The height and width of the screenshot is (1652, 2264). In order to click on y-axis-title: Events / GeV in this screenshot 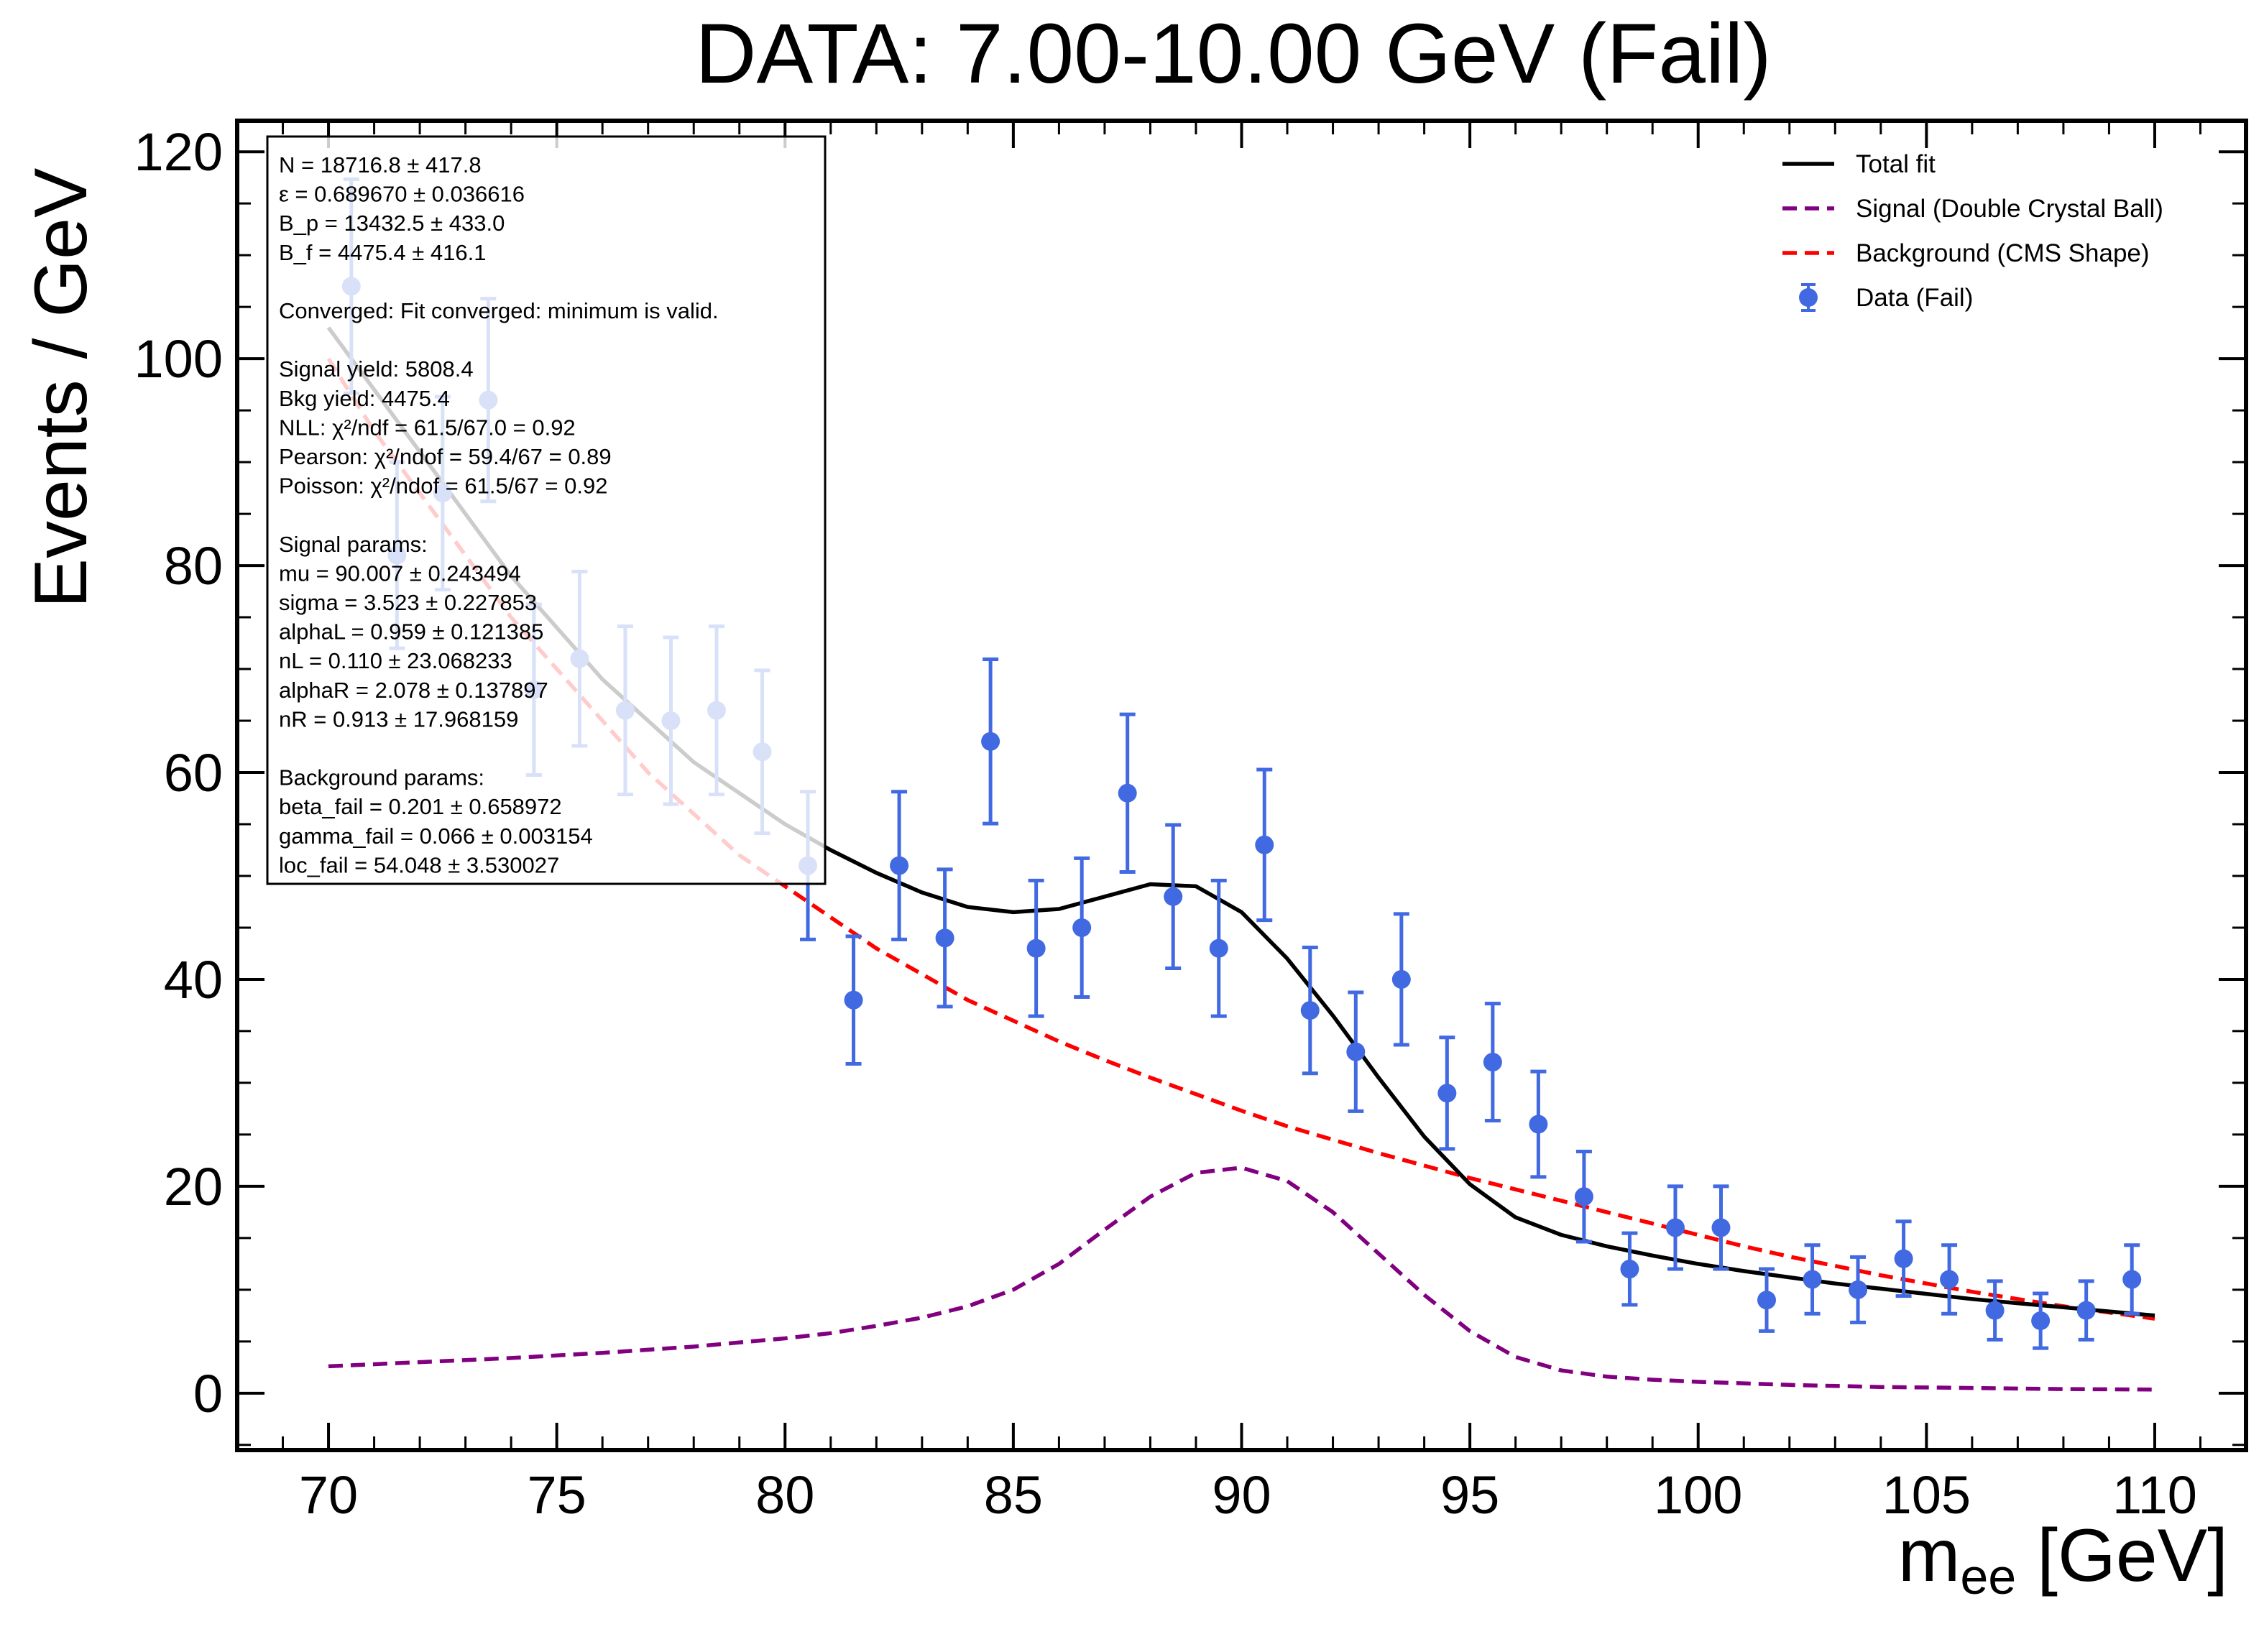, I will do `click(61, 388)`.